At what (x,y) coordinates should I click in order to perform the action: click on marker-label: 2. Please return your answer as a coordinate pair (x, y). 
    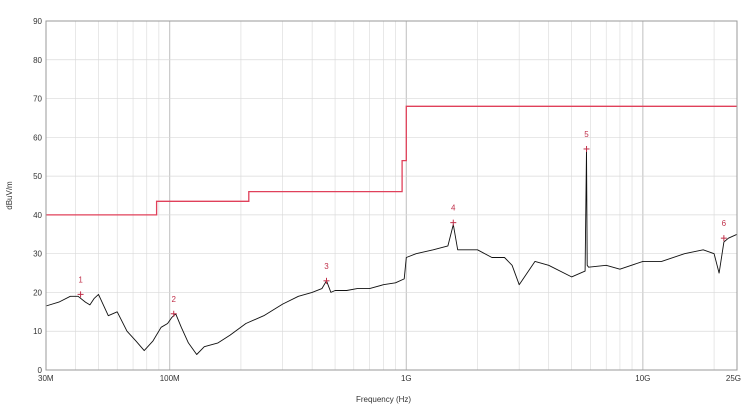
    Looking at the image, I should click on (174, 299).